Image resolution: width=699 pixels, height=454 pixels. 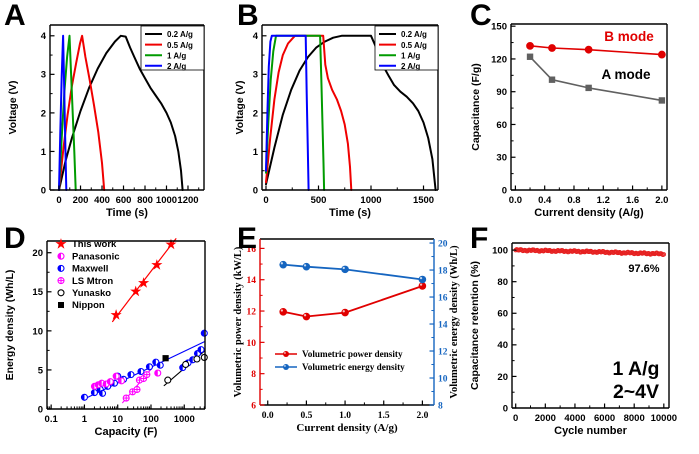 I want to click on svg-text: 0.1, so click(x=52, y=419).